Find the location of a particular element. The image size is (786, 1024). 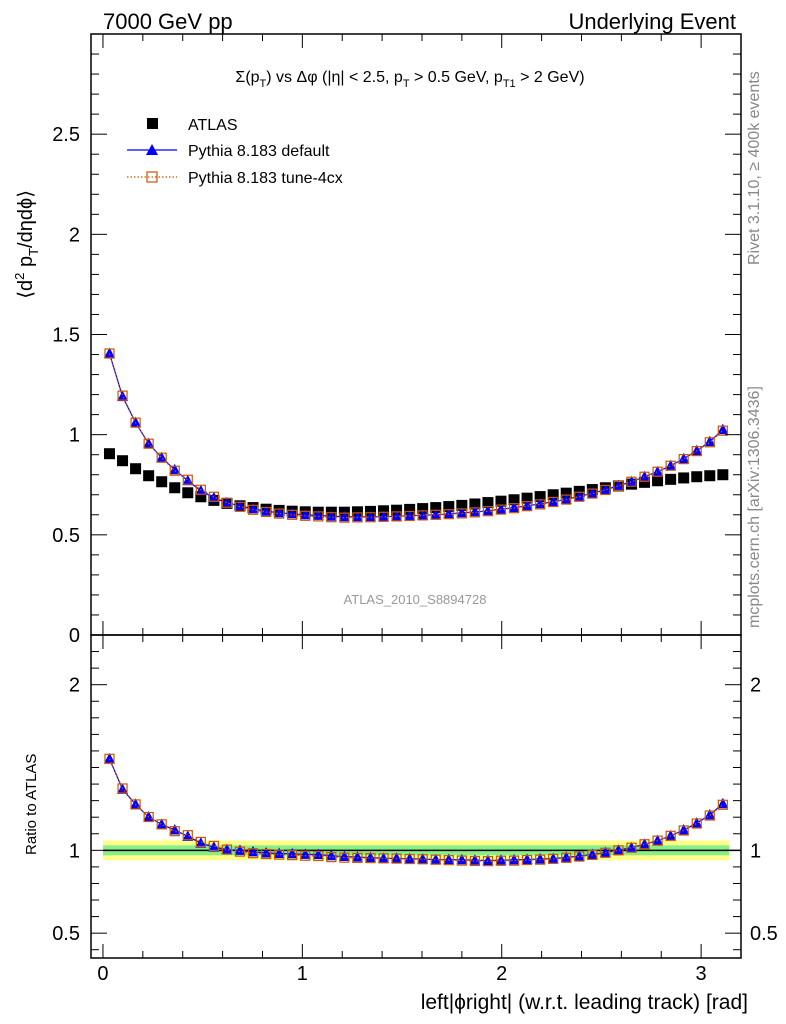

y-tick-label-ratio: 0.5 is located at coordinates (66, 934).